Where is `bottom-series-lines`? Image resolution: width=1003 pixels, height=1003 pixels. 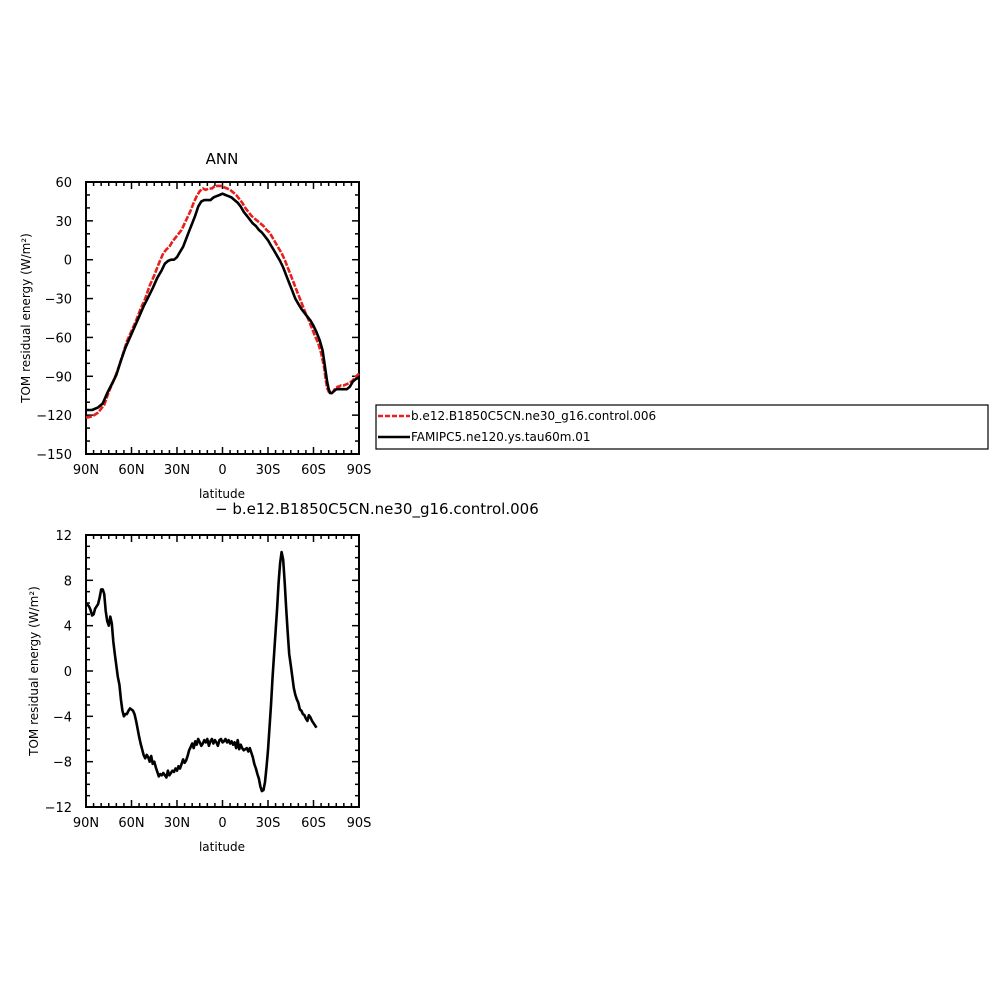 bottom-series-lines is located at coordinates (201, 671).